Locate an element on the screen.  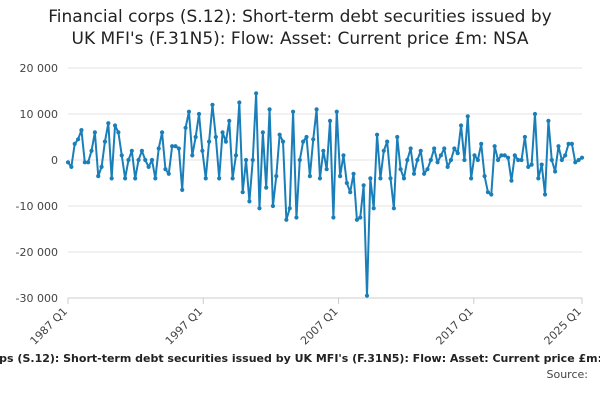
y-tick-label: -30 000 is located at coordinates (37, 298).